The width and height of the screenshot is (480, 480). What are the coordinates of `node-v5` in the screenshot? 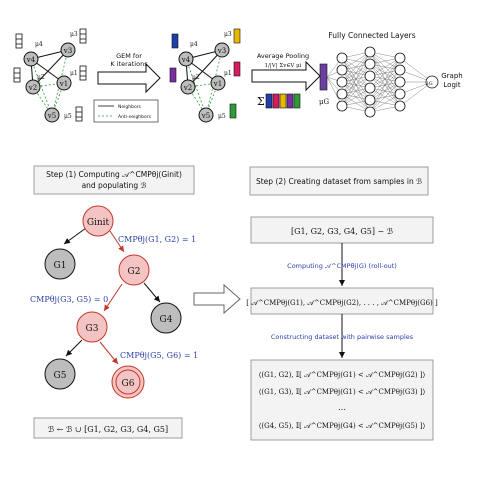 It's located at (52, 115).